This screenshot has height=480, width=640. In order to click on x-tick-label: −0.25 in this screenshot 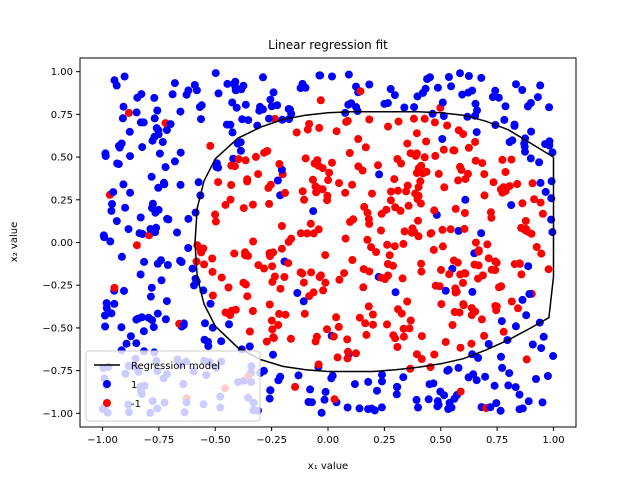, I will do `click(271, 440)`.